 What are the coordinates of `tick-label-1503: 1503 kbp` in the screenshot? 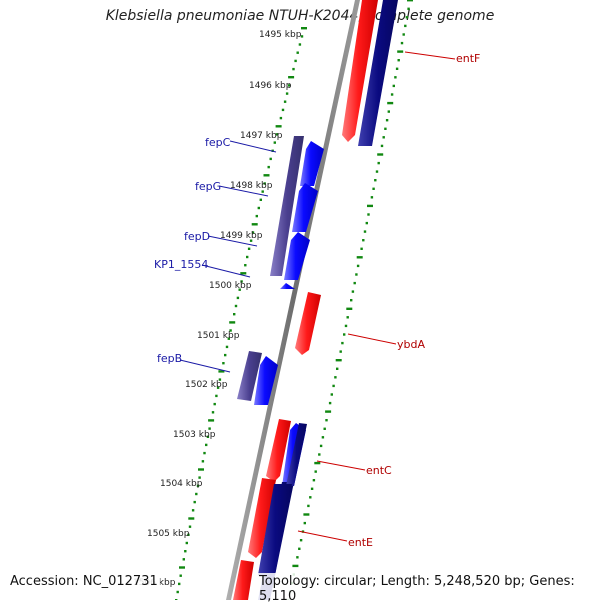 It's located at (194, 435).